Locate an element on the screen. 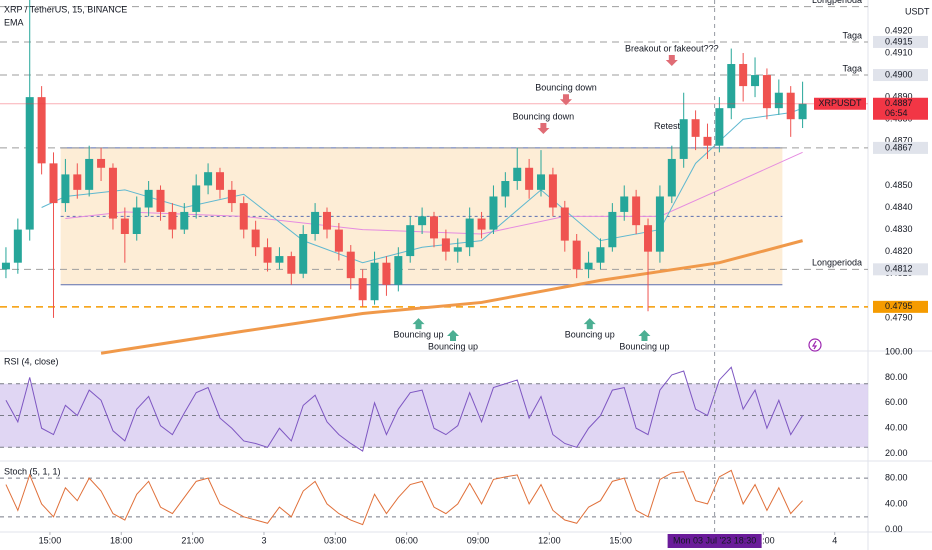 The height and width of the screenshot is (550, 932). symbol-label: XRPUSDT is located at coordinates (840, 103).